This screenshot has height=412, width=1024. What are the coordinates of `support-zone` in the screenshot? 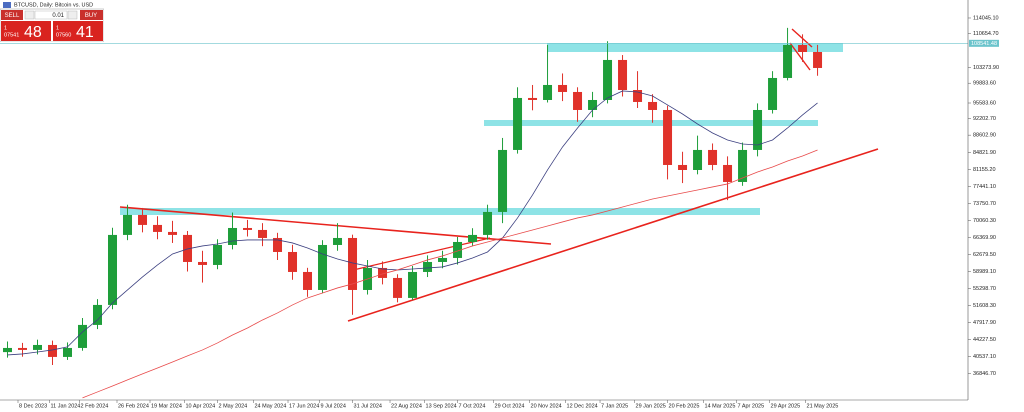 It's located at (440, 211).